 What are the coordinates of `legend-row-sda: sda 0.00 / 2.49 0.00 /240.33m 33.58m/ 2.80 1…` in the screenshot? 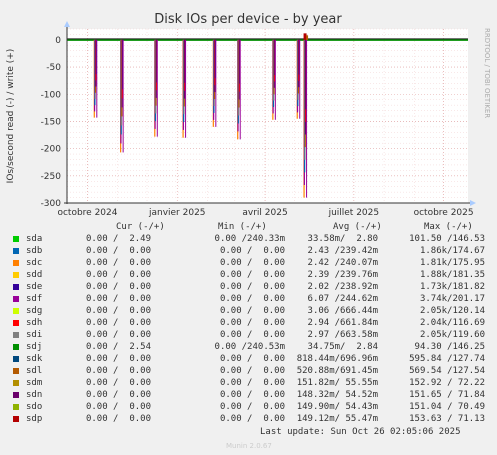 It's located at (248, 240).